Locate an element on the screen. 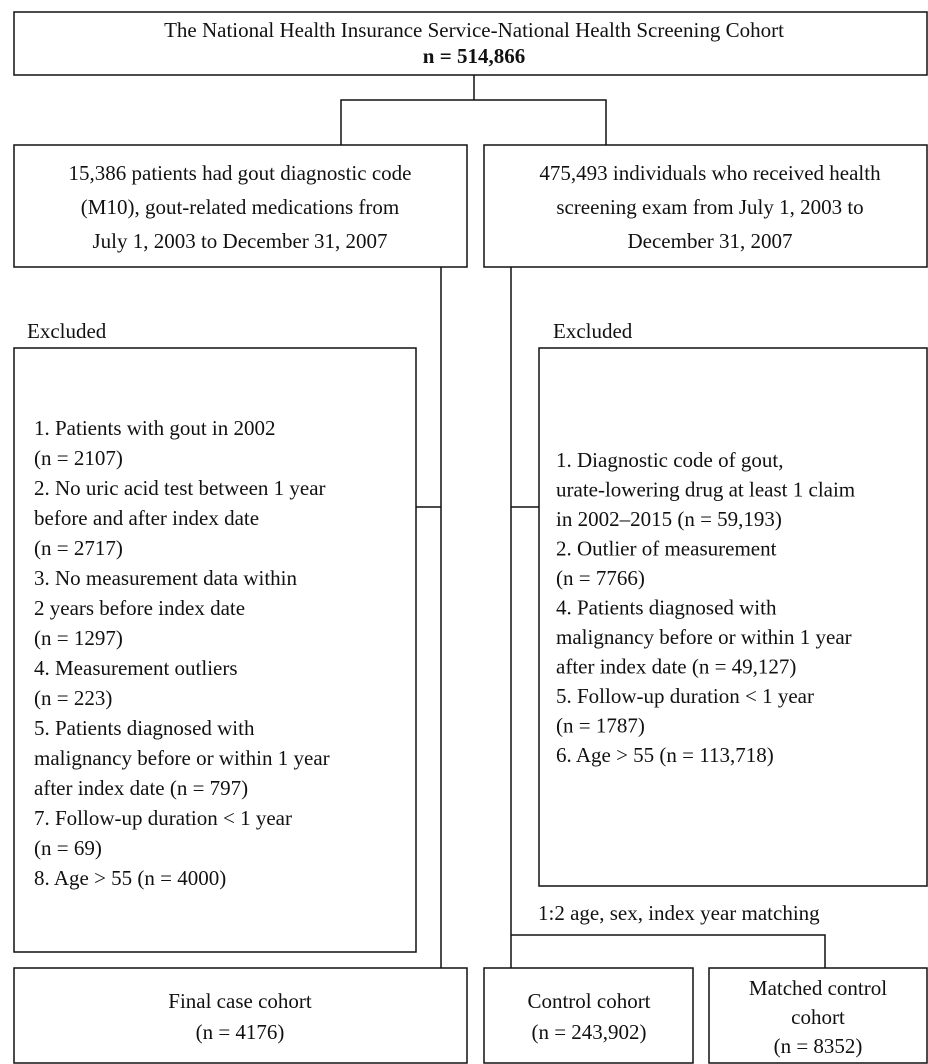  box-text: 8. Age > 55 (n = 4000) is located at coordinates (130, 878).